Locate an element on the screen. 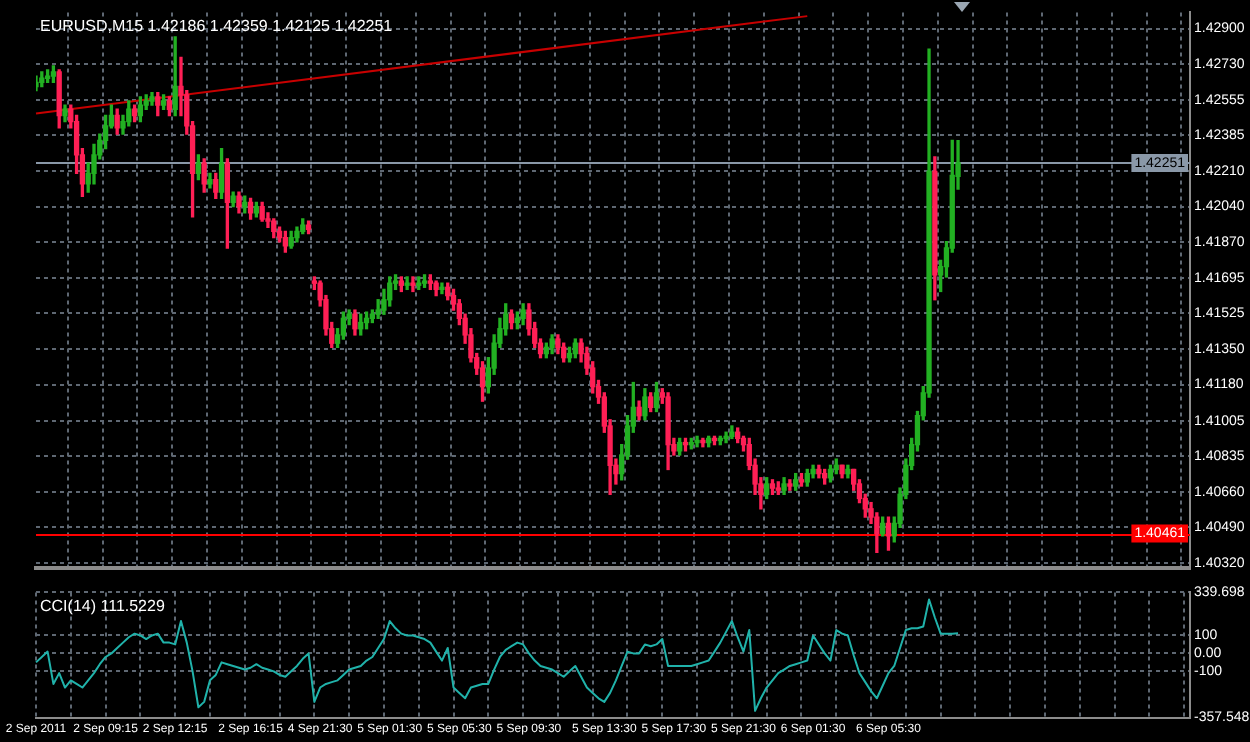 Image resolution: width=1250 pixels, height=742 pixels. chart-title: CCI(14) 111.5229 is located at coordinates (103, 605).